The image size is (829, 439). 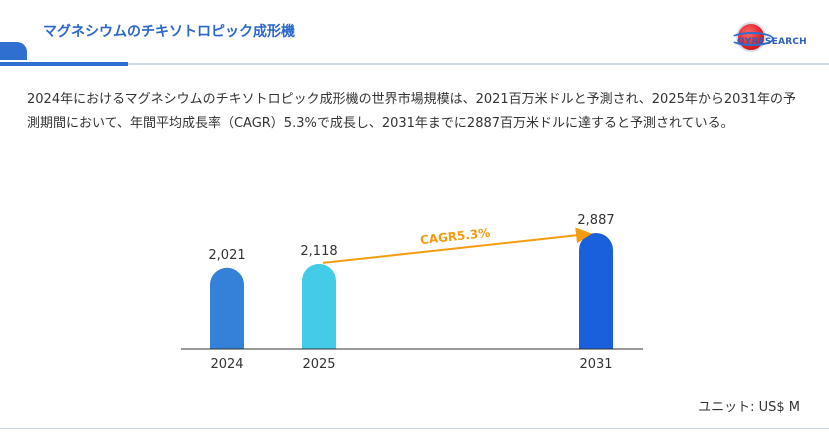 What do you see at coordinates (414, 64) in the screenshot?
I see `title-rule` at bounding box center [414, 64].